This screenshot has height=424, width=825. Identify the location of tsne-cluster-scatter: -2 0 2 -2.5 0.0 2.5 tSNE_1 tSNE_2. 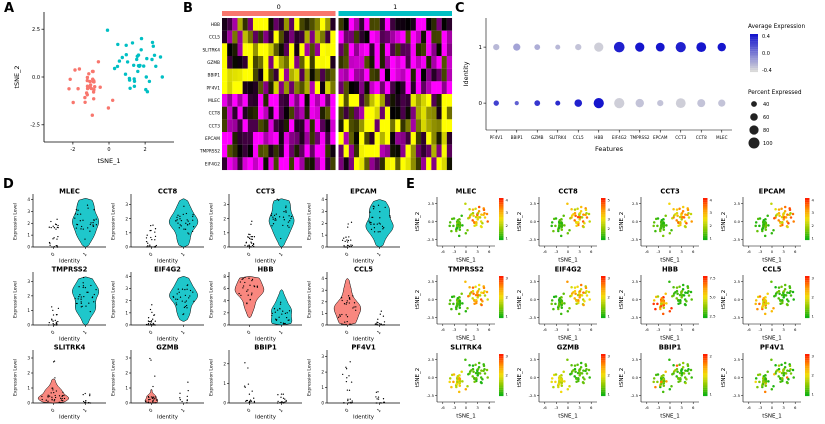
(93, 88).